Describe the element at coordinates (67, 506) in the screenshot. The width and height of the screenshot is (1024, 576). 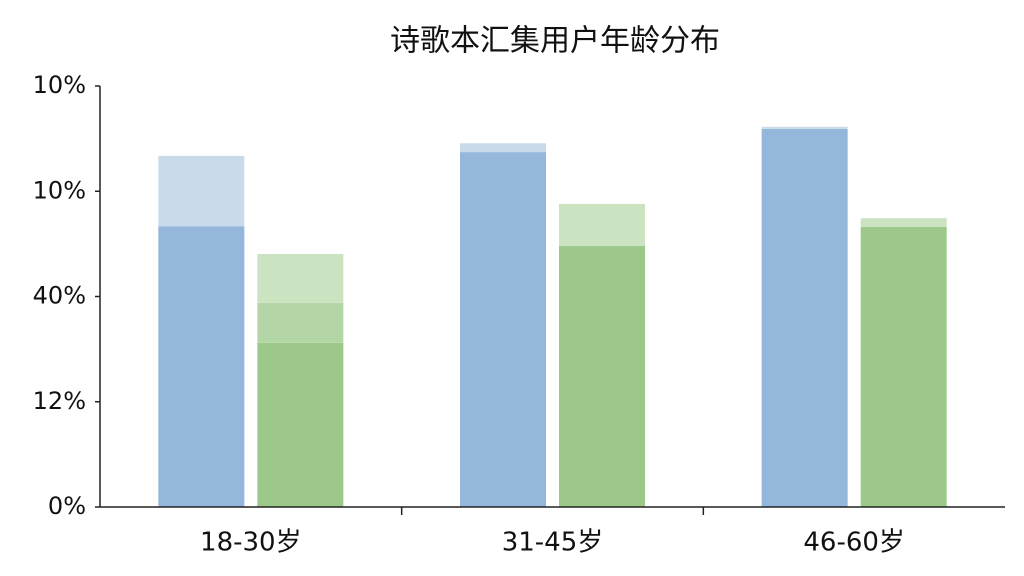
I see `y-tick-label: 0%` at that location.